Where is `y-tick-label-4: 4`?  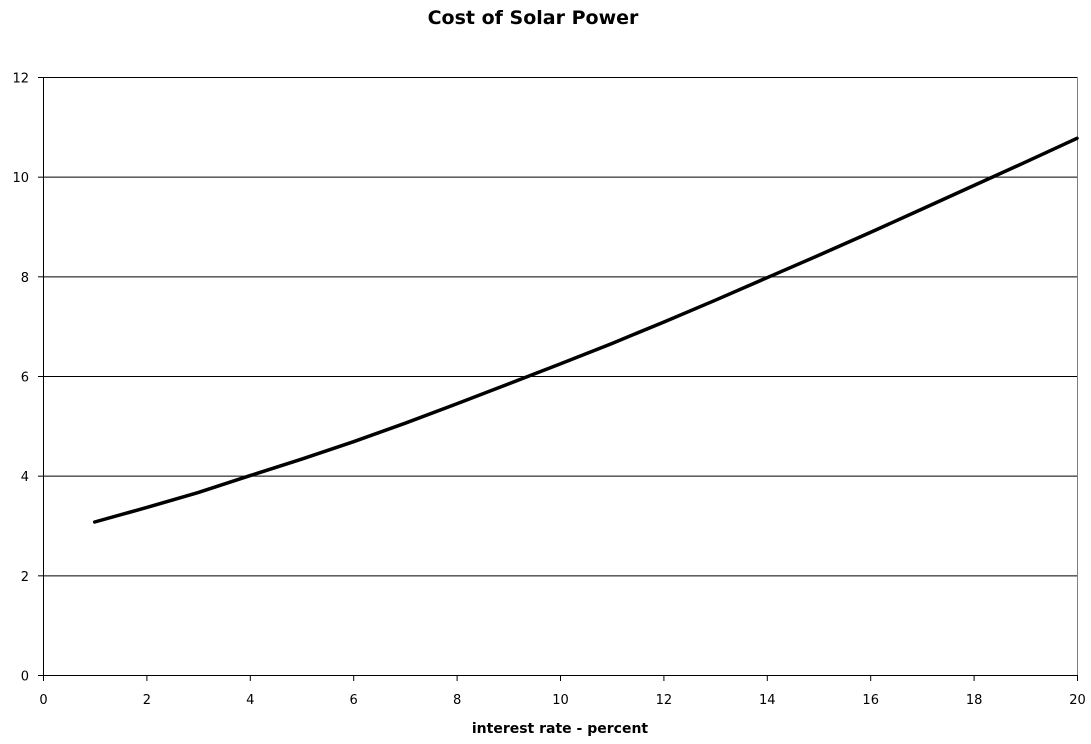
y-tick-label-4: 4 is located at coordinates (25, 477).